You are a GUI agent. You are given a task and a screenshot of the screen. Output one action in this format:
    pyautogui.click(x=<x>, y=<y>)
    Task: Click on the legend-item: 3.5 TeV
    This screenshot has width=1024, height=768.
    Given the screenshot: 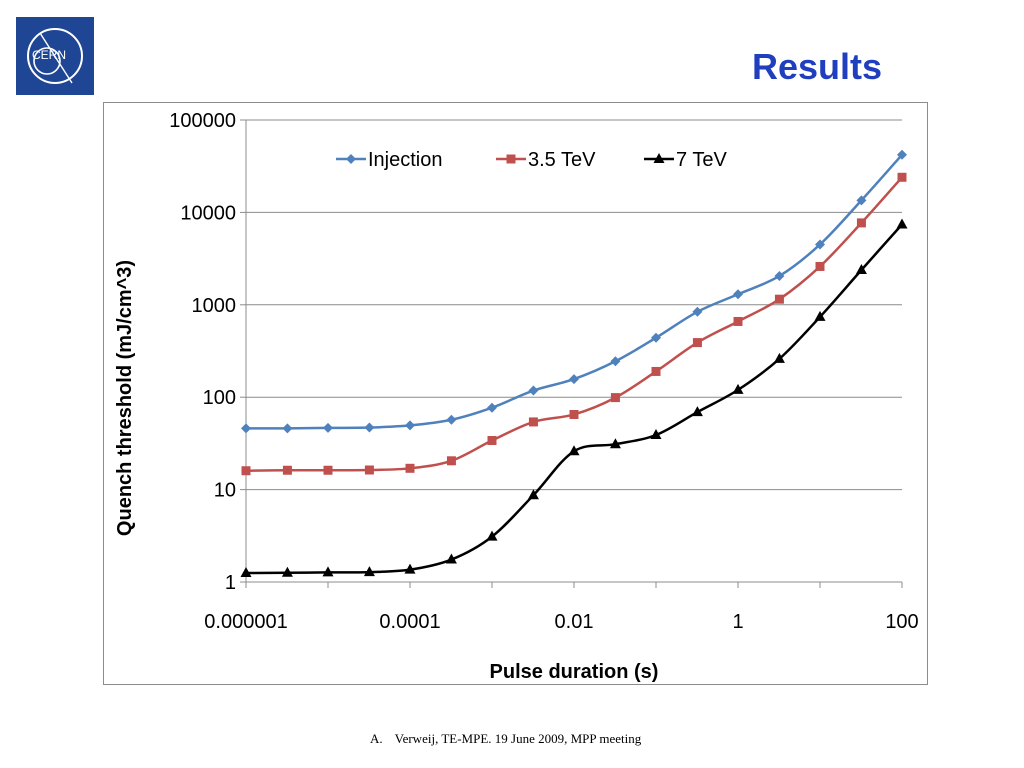 What is the action you would take?
    pyautogui.click(x=546, y=160)
    